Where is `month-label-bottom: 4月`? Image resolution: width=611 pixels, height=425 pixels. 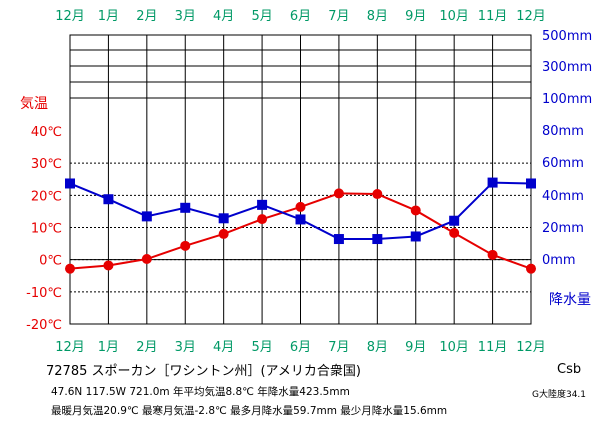 month-label-bottom: 4月 is located at coordinates (223, 347).